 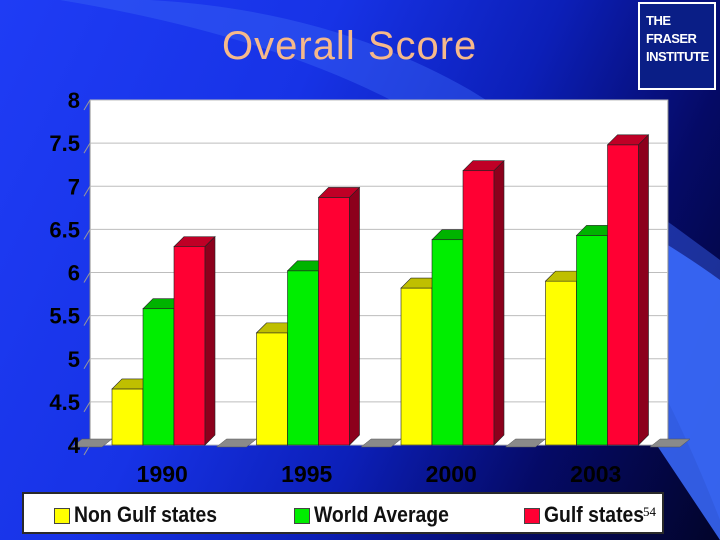 What do you see at coordinates (306, 474) in the screenshot?
I see `x-category-label: 1995` at bounding box center [306, 474].